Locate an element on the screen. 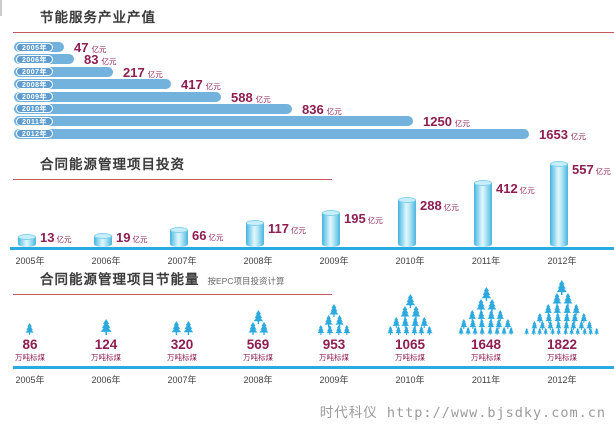  value-number: 320 is located at coordinates (182, 344).